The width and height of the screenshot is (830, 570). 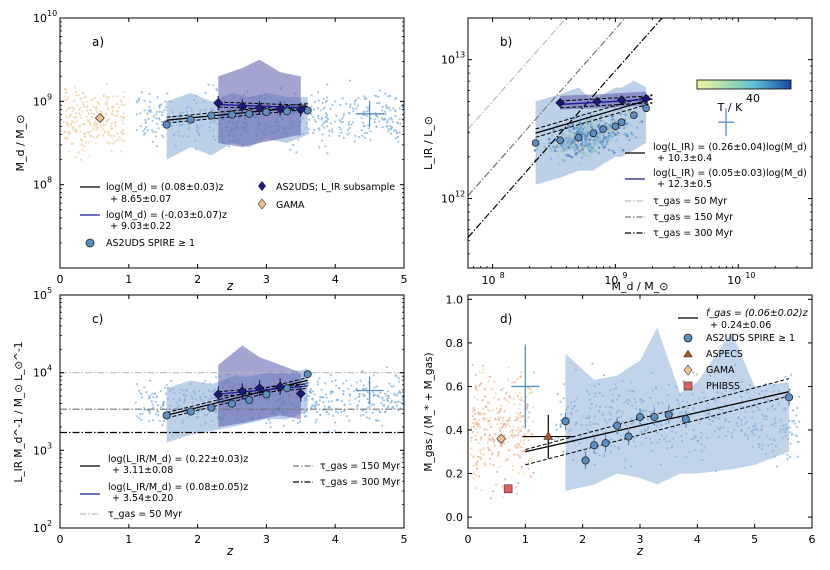 I want to click on y-tick-exponent: 10, so click(x=52, y=13).